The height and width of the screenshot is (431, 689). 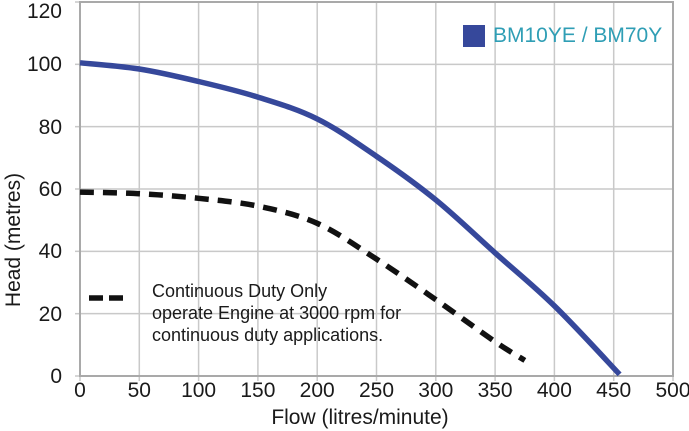 What do you see at coordinates (44, 11) in the screenshot?
I see `y-tick-label: 120` at bounding box center [44, 11].